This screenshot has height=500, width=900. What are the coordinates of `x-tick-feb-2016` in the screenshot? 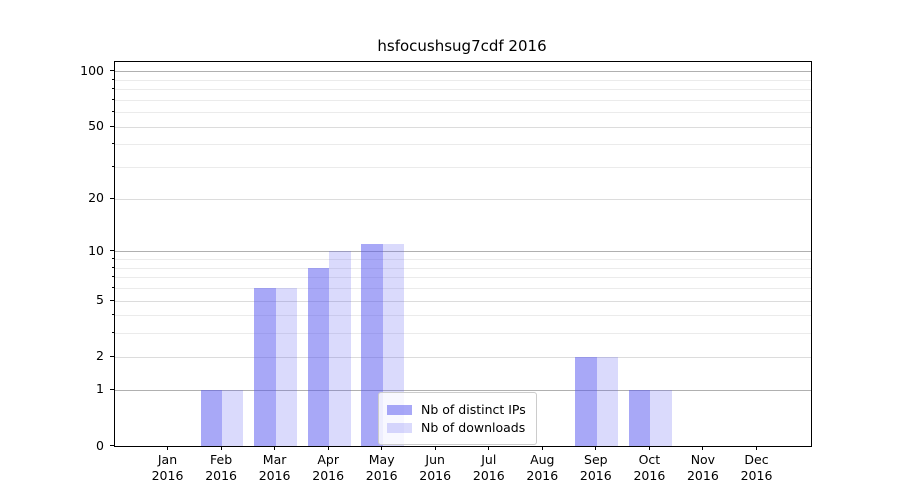 It's located at (221, 448).